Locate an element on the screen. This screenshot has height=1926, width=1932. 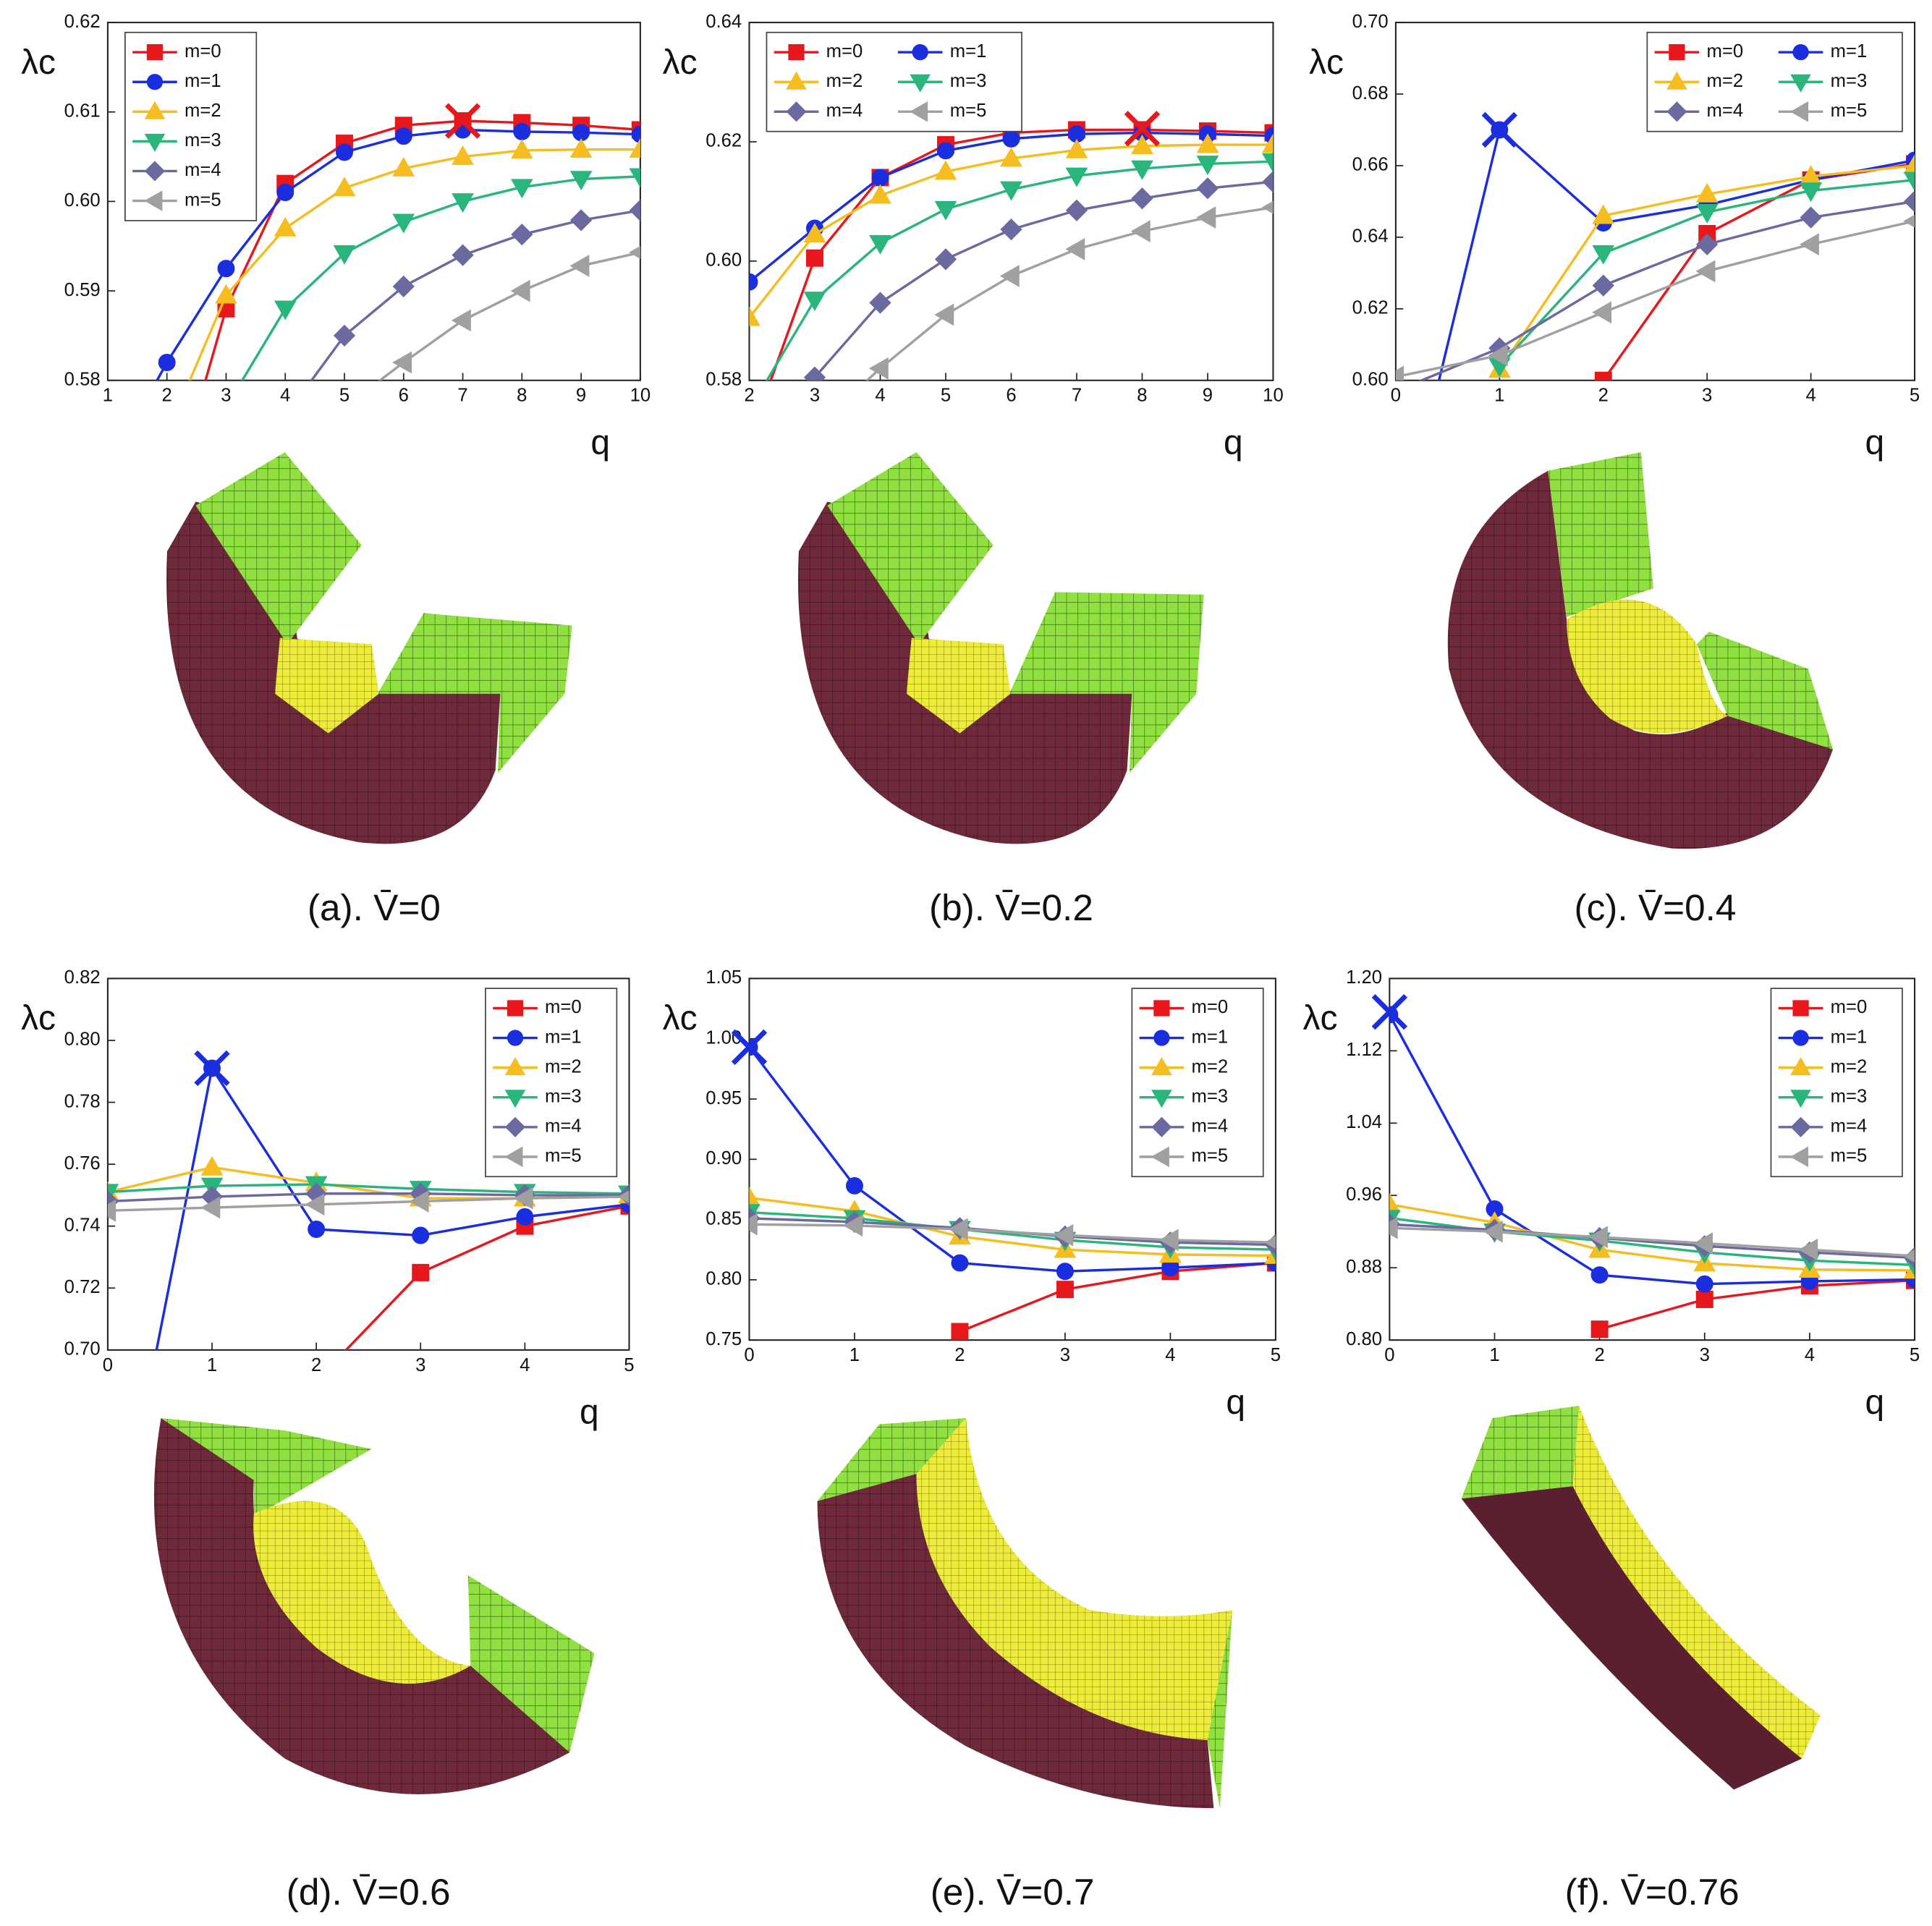
series-group is located at coordinates (1652, 1172).